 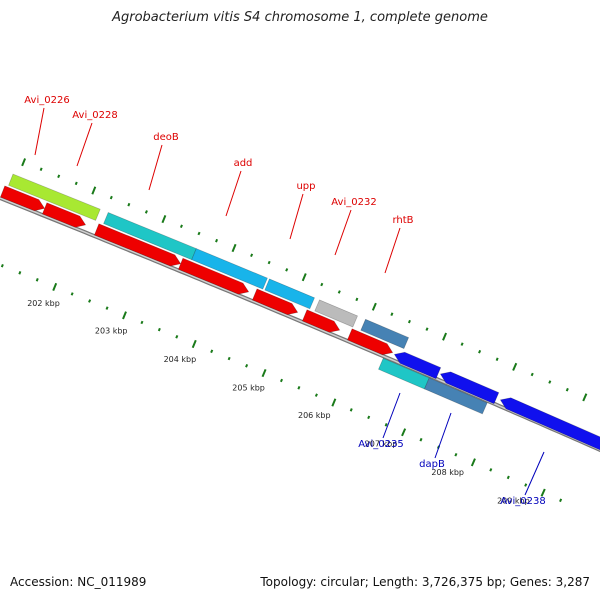 What do you see at coordinates (166, 137) in the screenshot?
I see `gene-label-deob: deoB` at bounding box center [166, 137].